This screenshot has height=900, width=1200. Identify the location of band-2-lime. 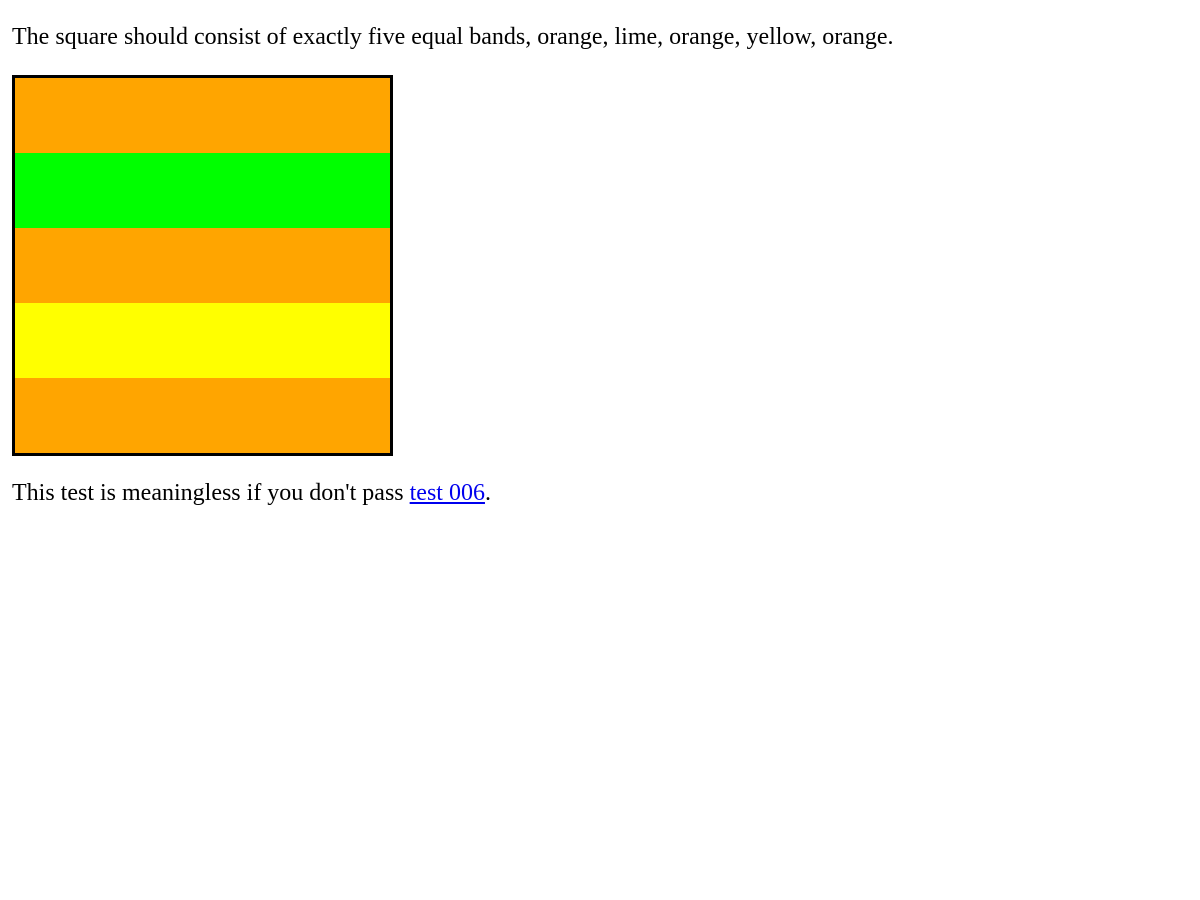
(202, 190).